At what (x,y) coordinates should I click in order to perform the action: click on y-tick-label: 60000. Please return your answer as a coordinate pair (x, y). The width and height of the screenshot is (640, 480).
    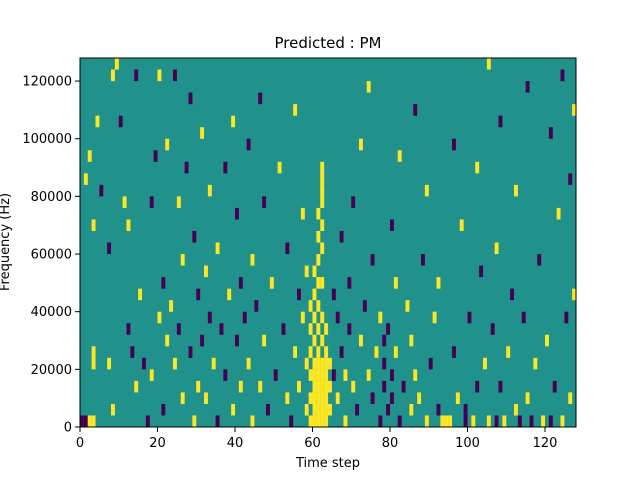
    Looking at the image, I should click on (51, 255).